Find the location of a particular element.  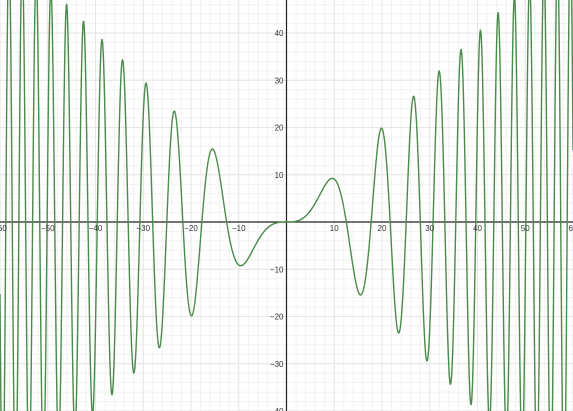

y-tick-label: −30 is located at coordinates (277, 364).